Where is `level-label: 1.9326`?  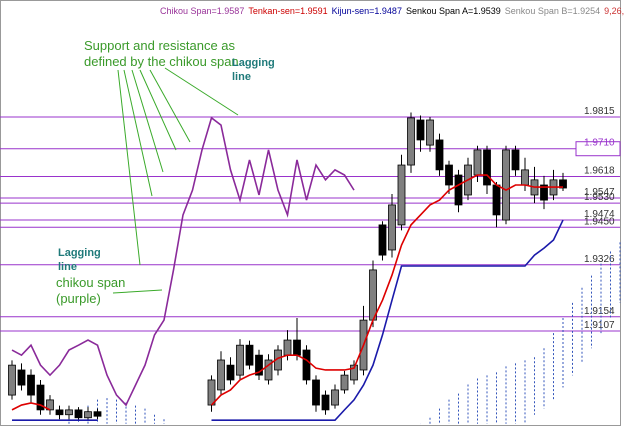 level-label: 1.9326 is located at coordinates (599, 259).